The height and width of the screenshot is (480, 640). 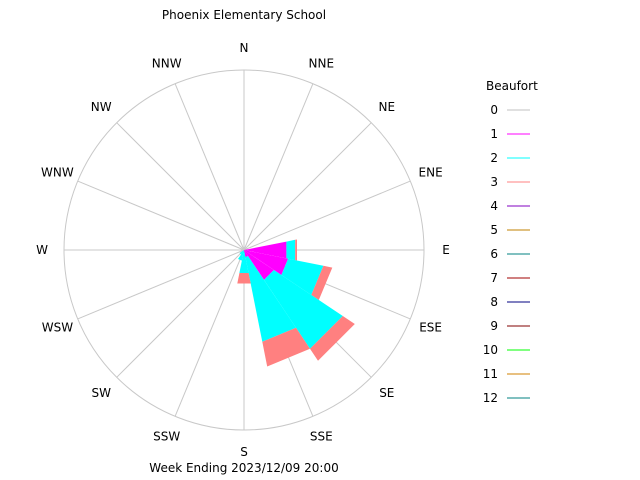 I want to click on direction-label-ssw: SSW, so click(x=166, y=437).